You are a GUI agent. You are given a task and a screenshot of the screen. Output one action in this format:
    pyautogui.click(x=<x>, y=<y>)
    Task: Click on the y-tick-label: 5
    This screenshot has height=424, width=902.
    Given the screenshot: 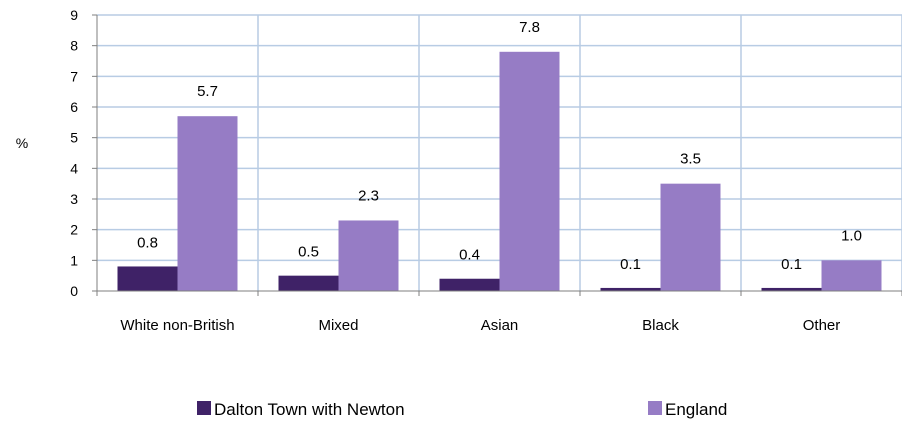 What is the action you would take?
    pyautogui.click(x=74, y=138)
    